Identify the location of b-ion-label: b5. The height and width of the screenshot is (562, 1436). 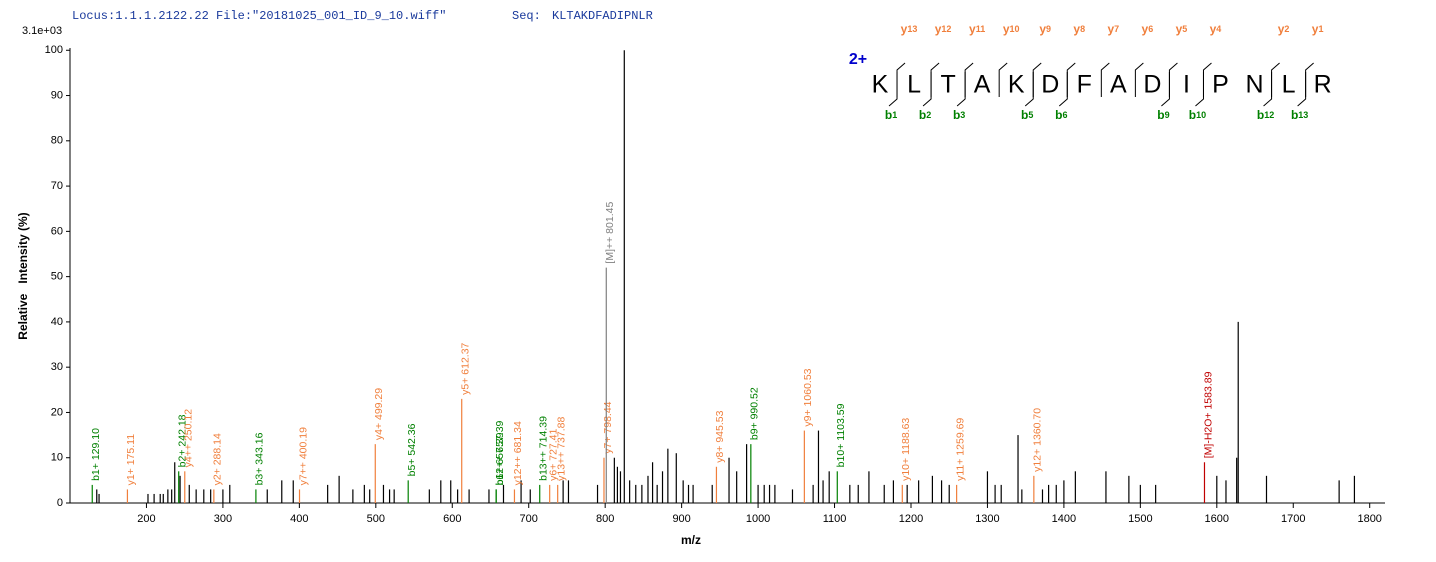
(1027, 115).